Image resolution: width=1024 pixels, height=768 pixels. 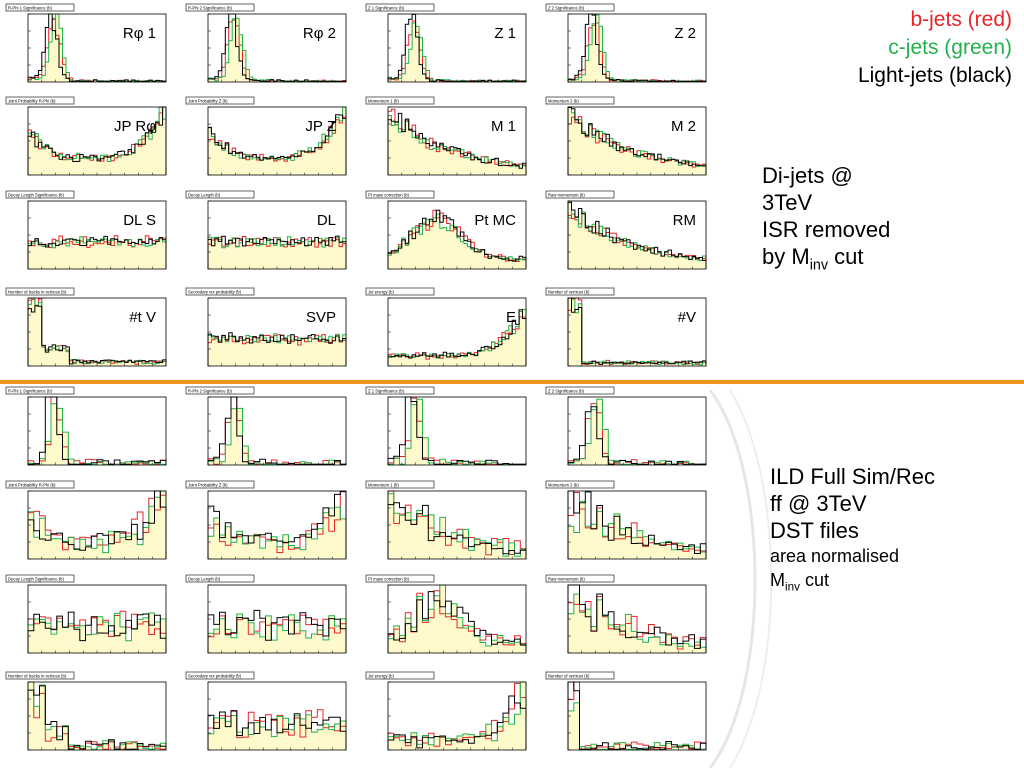 I want to click on histogram-panel: Z 1 Significance (b) Z 1, so click(x=446, y=43).